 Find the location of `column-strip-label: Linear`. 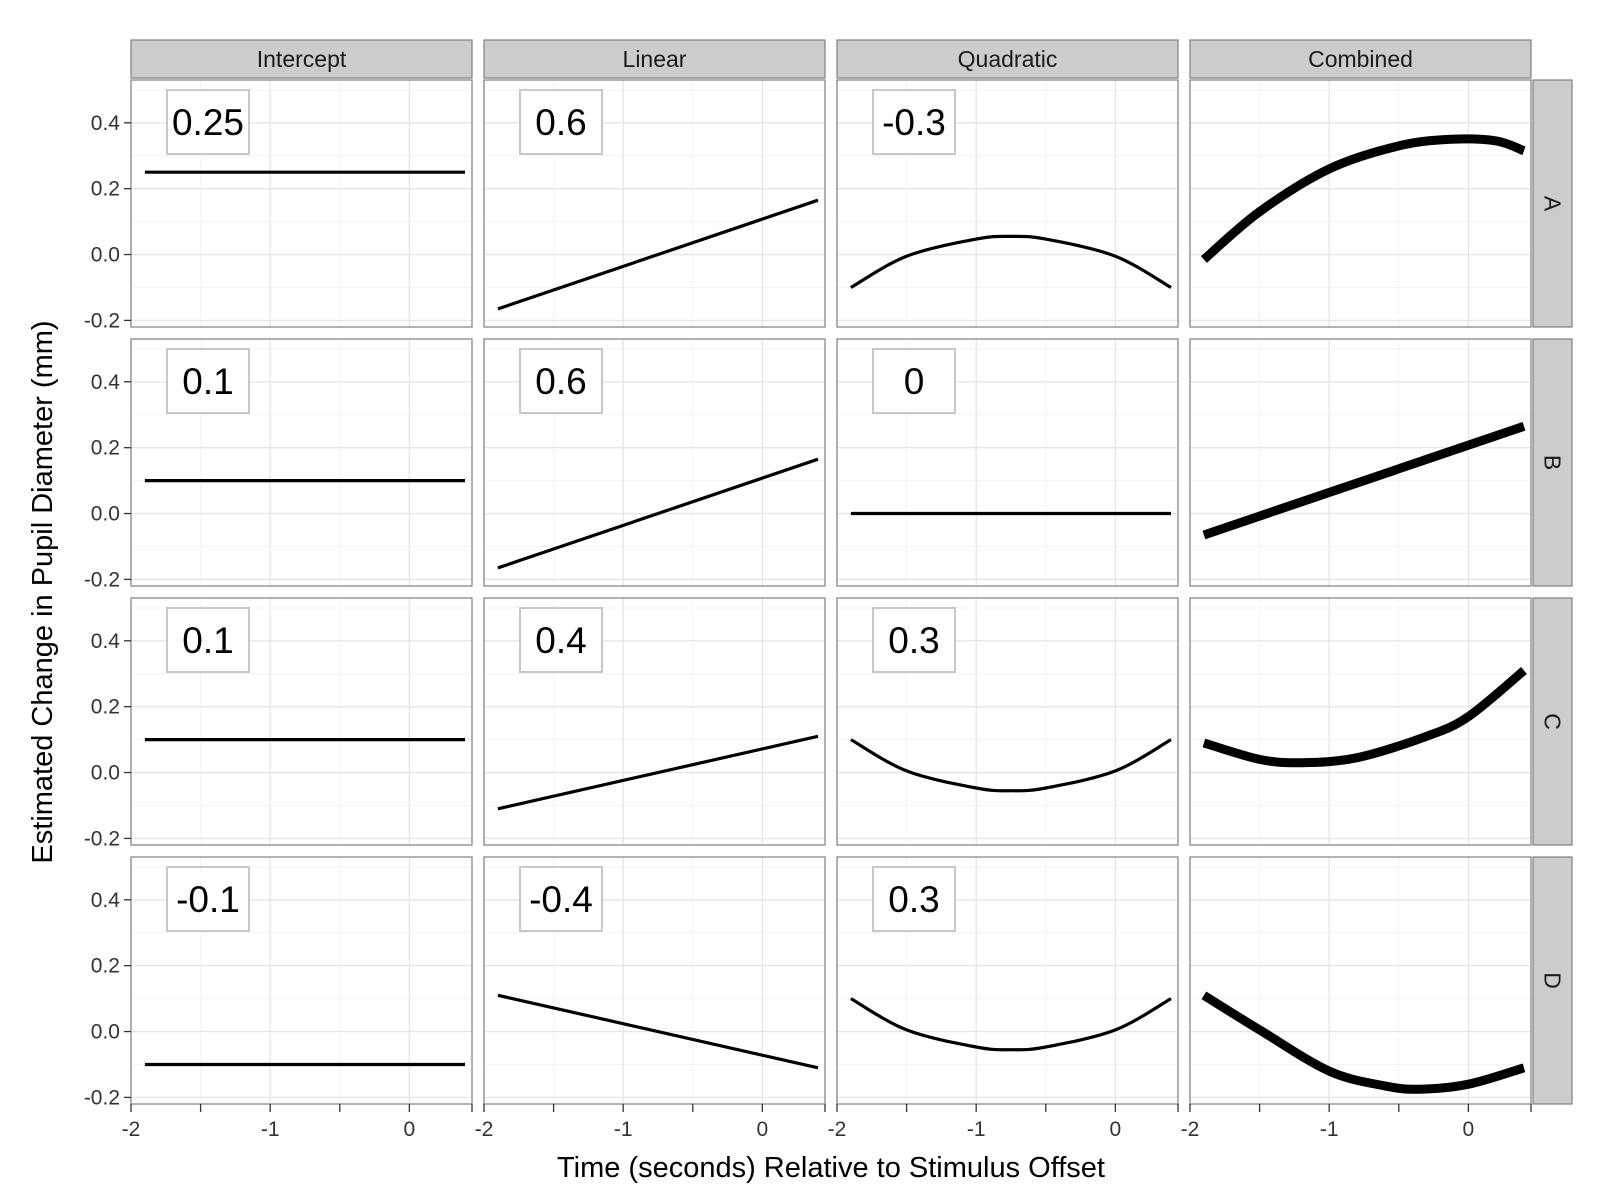

column-strip-label: Linear is located at coordinates (655, 59).